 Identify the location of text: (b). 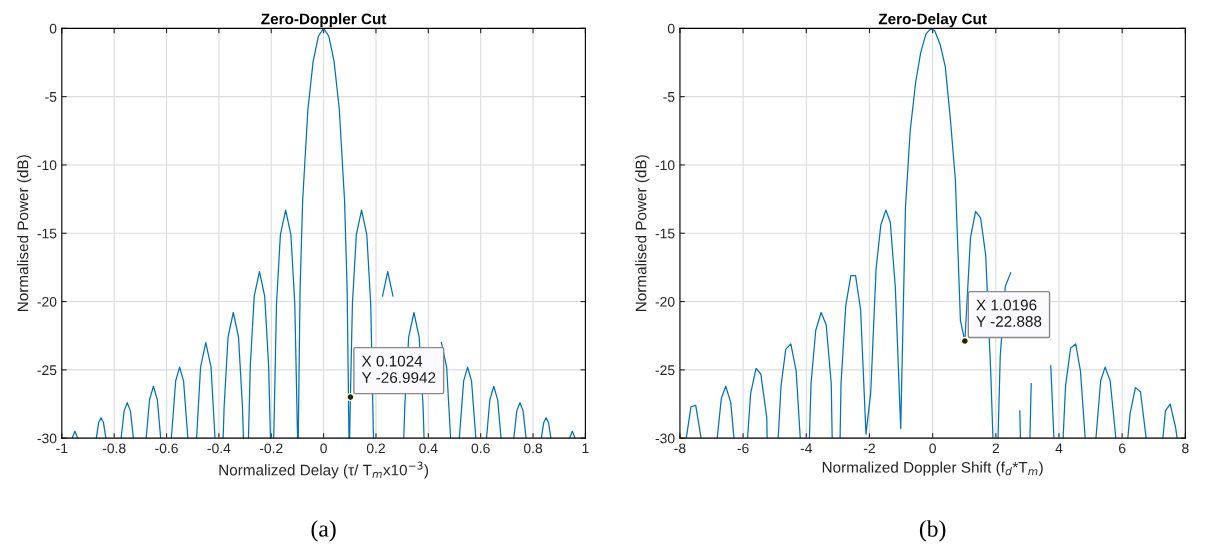
(932, 531).